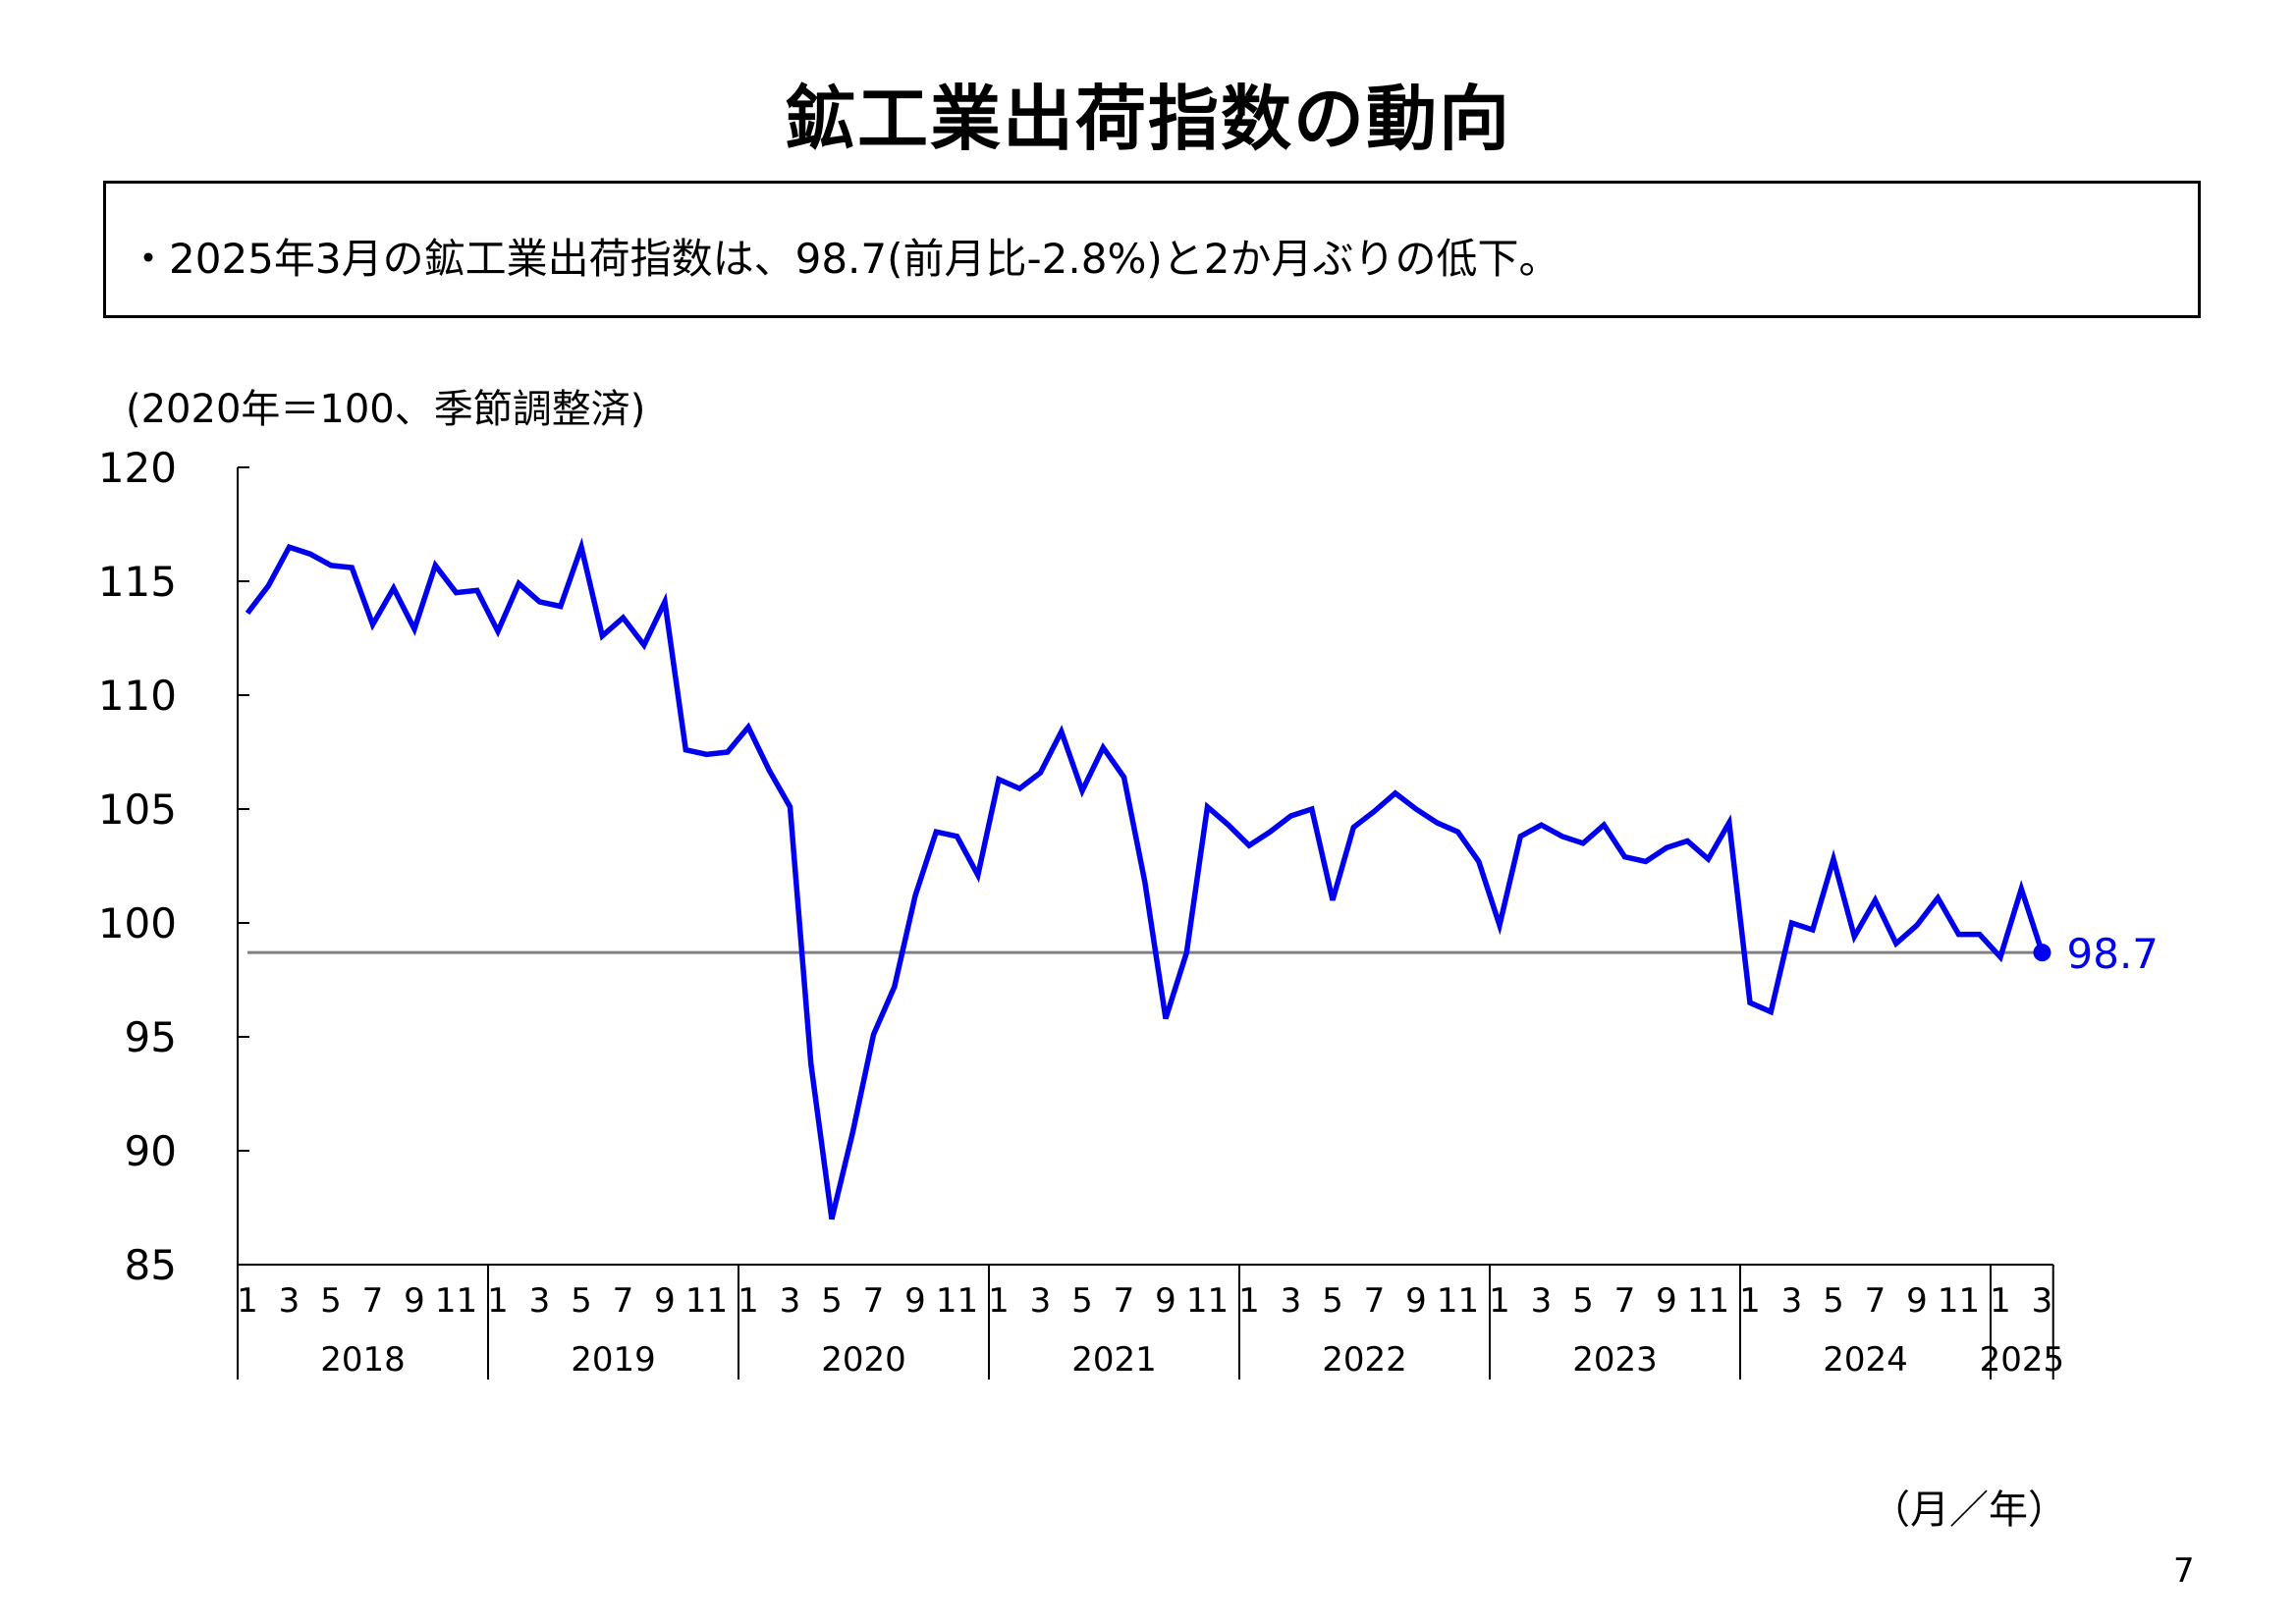 Image resolution: width=2296 pixels, height=1624 pixels. Describe the element at coordinates (137, 468) in the screenshot. I see `y-tick-label: 120` at that location.